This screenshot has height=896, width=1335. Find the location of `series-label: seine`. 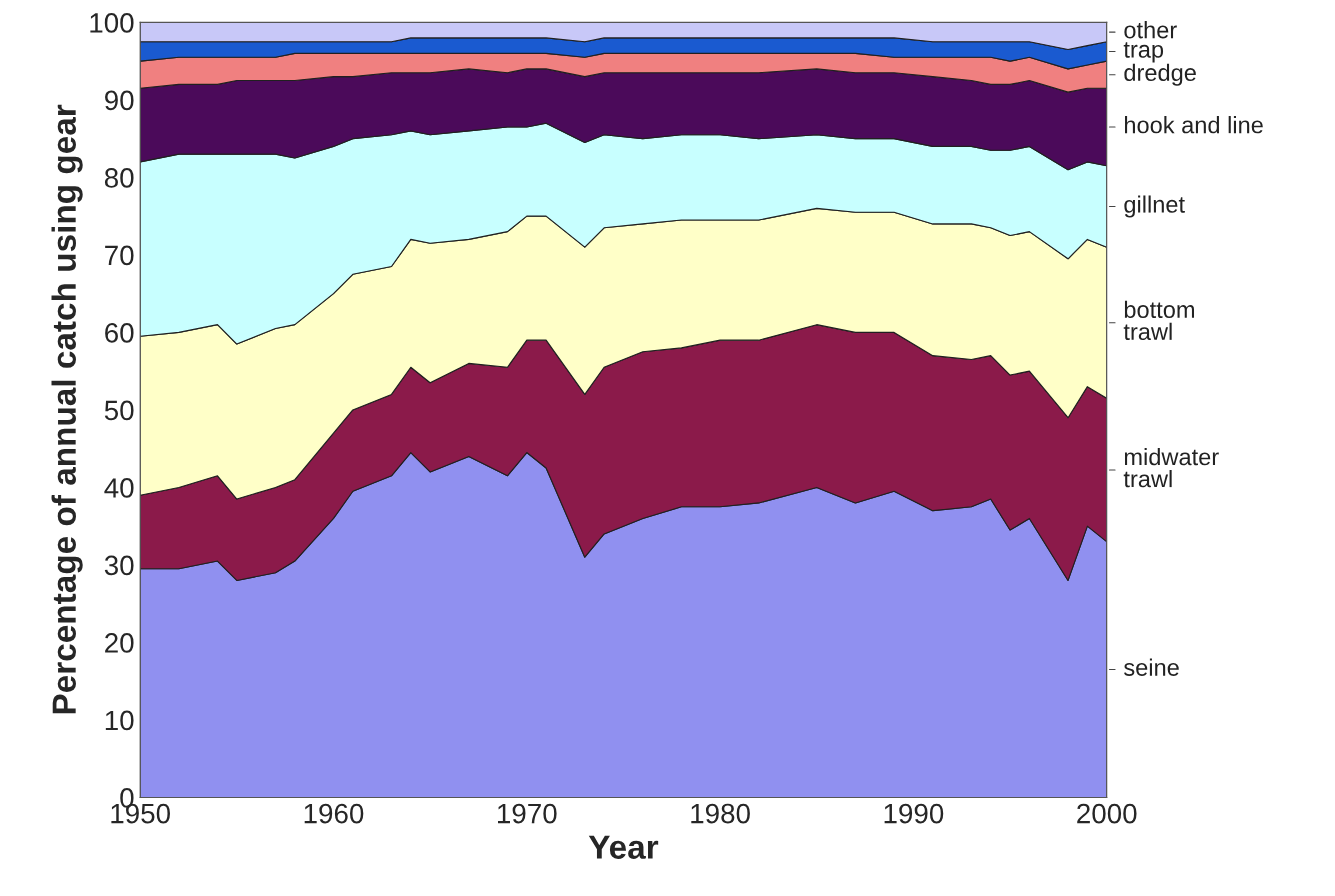

series-label: seine is located at coordinates (1151, 667).